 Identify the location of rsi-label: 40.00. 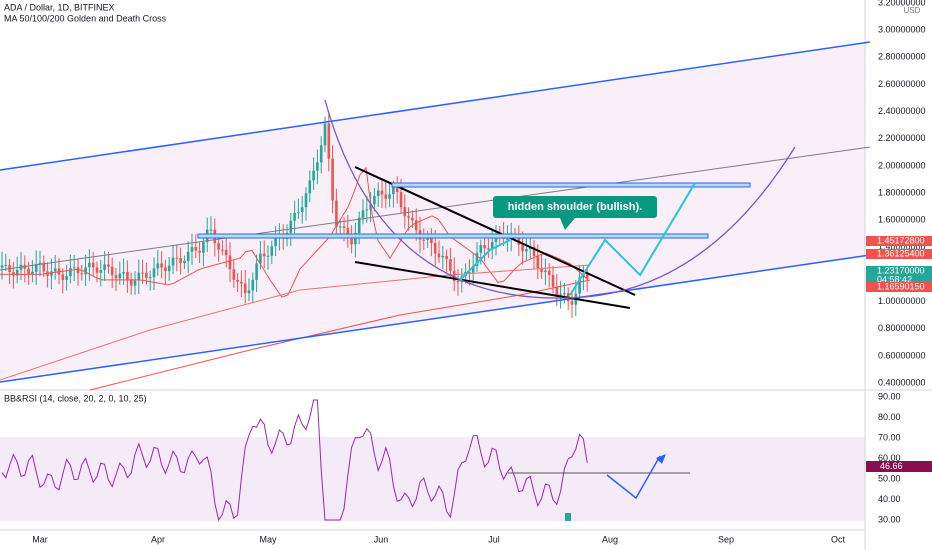
(889, 499).